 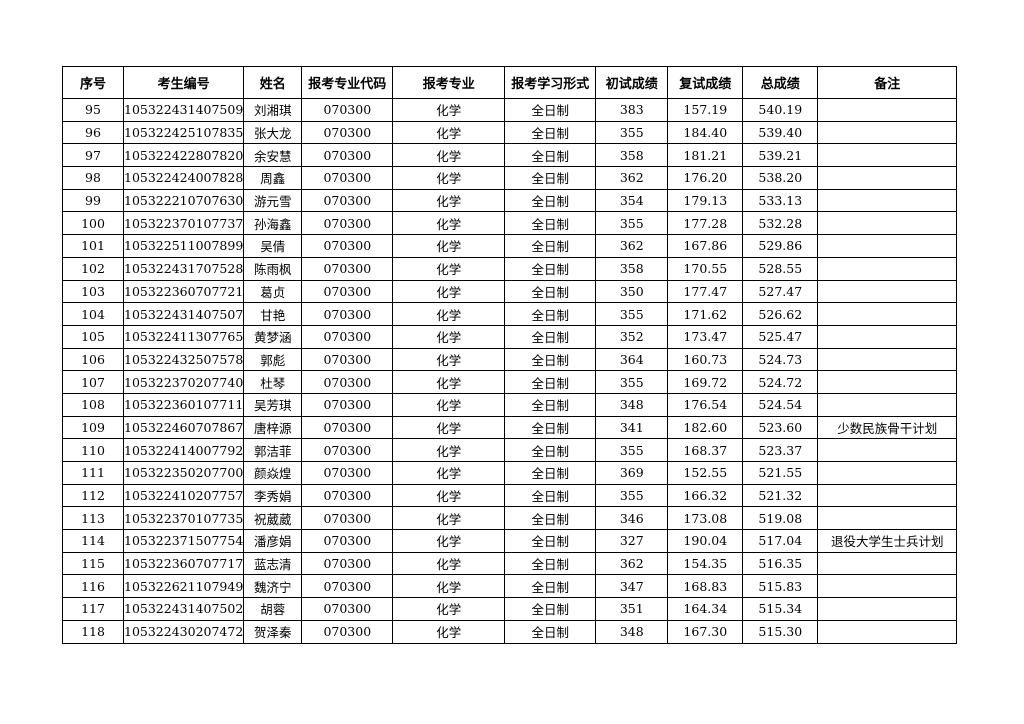 I want to click on table-cell: 潘彦娟, so click(x=273, y=541).